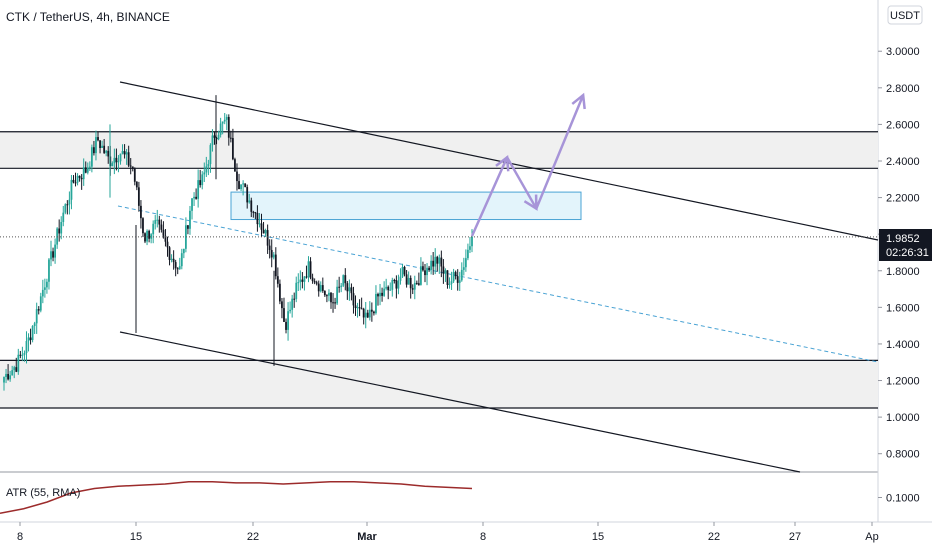 The height and width of the screenshot is (550, 932). Describe the element at coordinates (439, 384) in the screenshot. I see `support-zone` at that location.